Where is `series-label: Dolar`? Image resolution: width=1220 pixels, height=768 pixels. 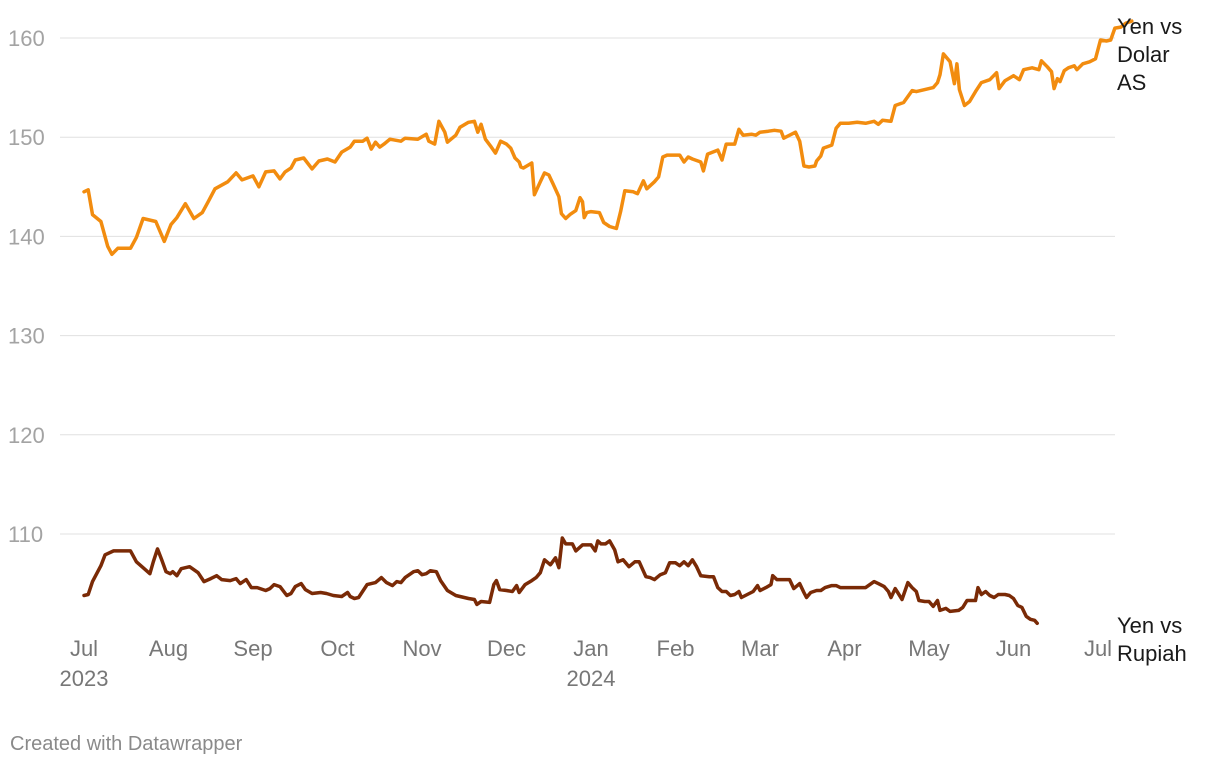
series-label: Dolar is located at coordinates (1143, 54).